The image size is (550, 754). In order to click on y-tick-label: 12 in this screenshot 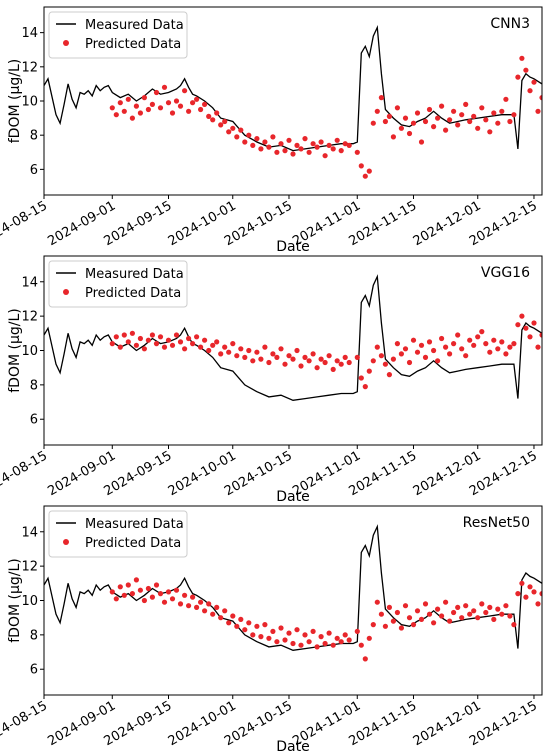, I will do `click(29, 567)`.